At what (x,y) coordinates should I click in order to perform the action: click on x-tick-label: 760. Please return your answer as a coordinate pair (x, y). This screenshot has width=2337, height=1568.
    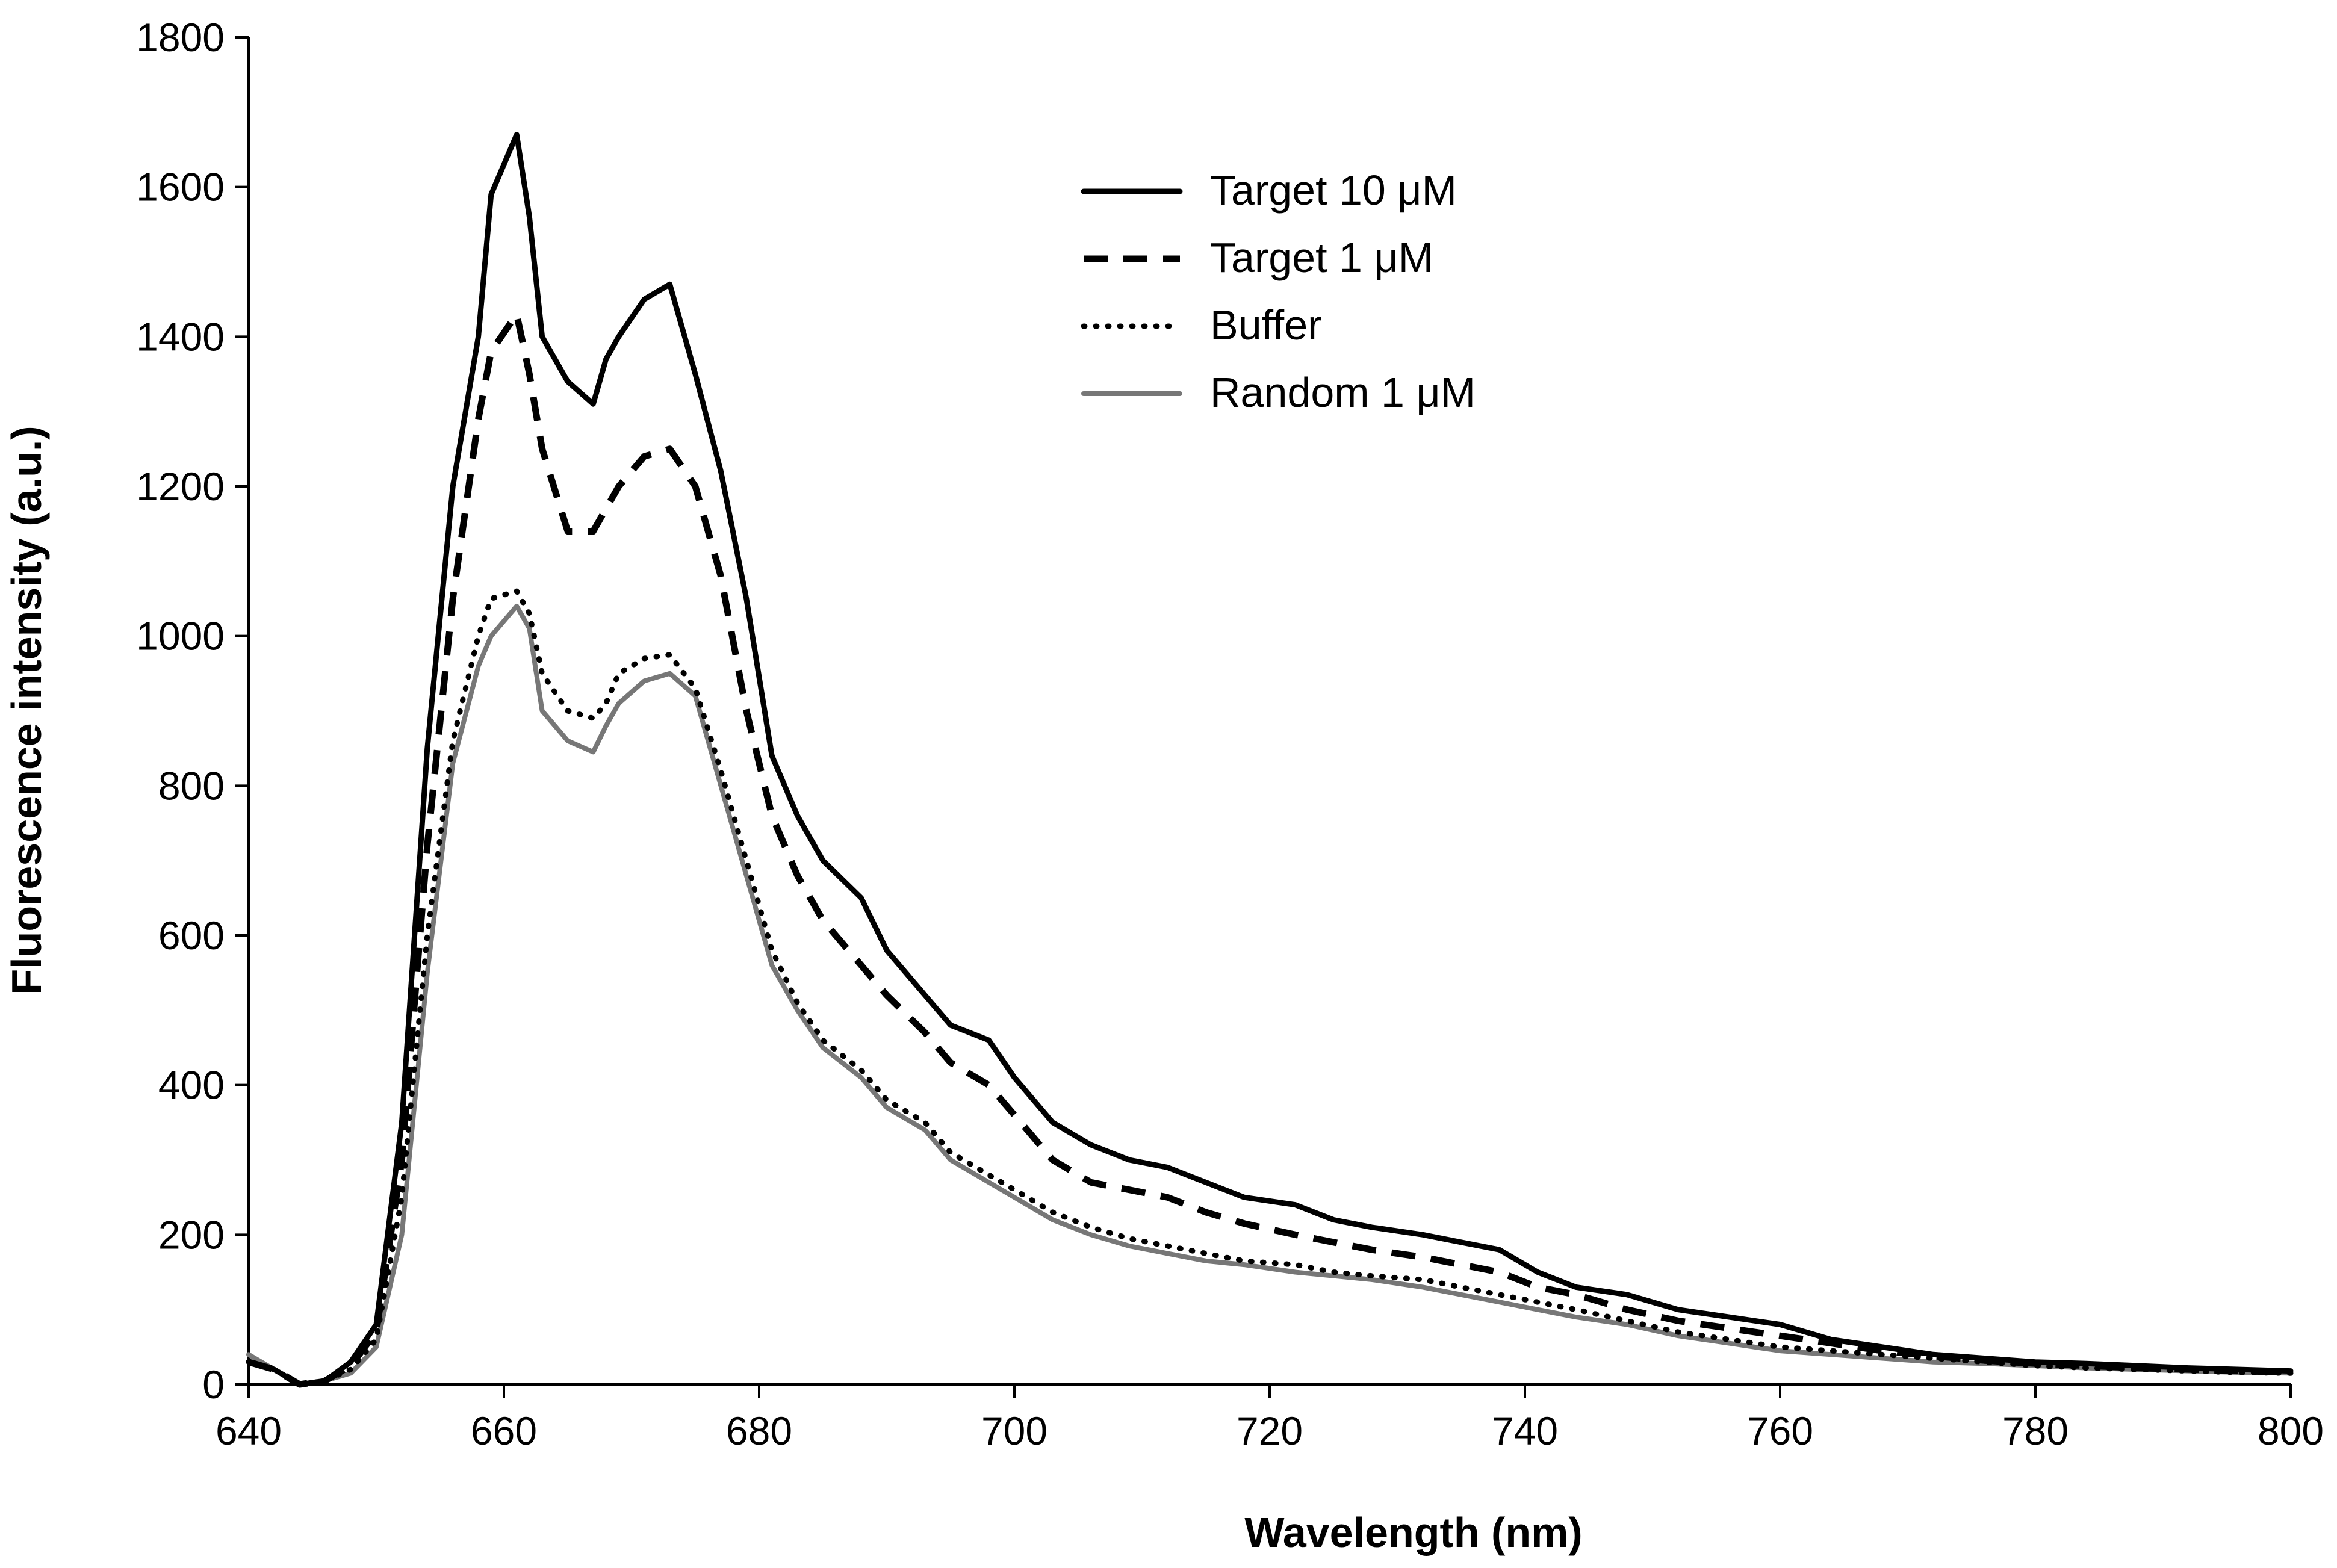
    Looking at the image, I should click on (1780, 1431).